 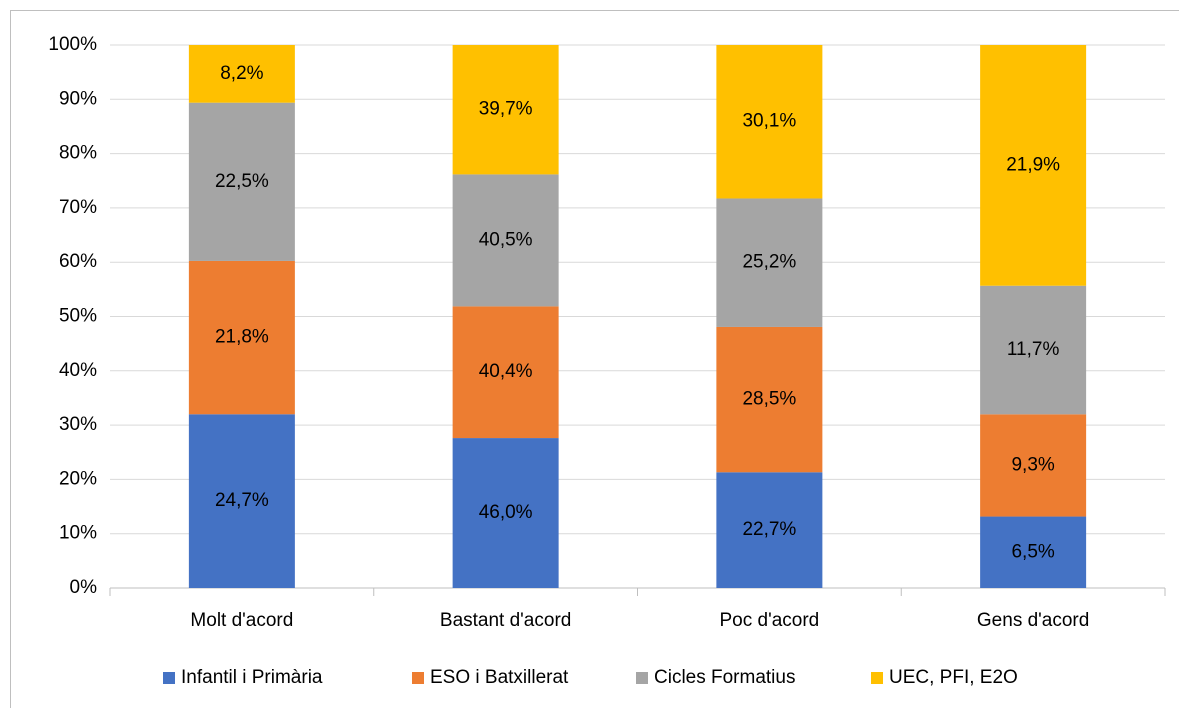 I want to click on y-tick-label: 60%, so click(x=78, y=261).